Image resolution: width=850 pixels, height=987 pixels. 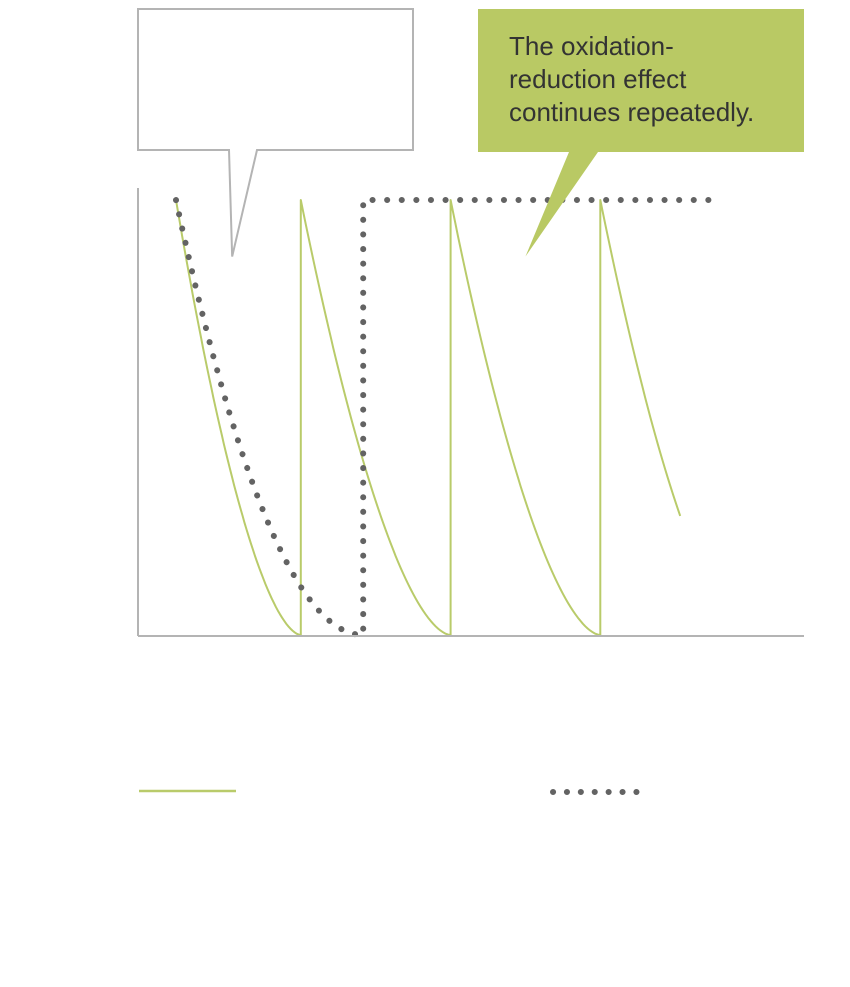 I want to click on callout-text-line: The oxidation-, so click(x=591, y=46).